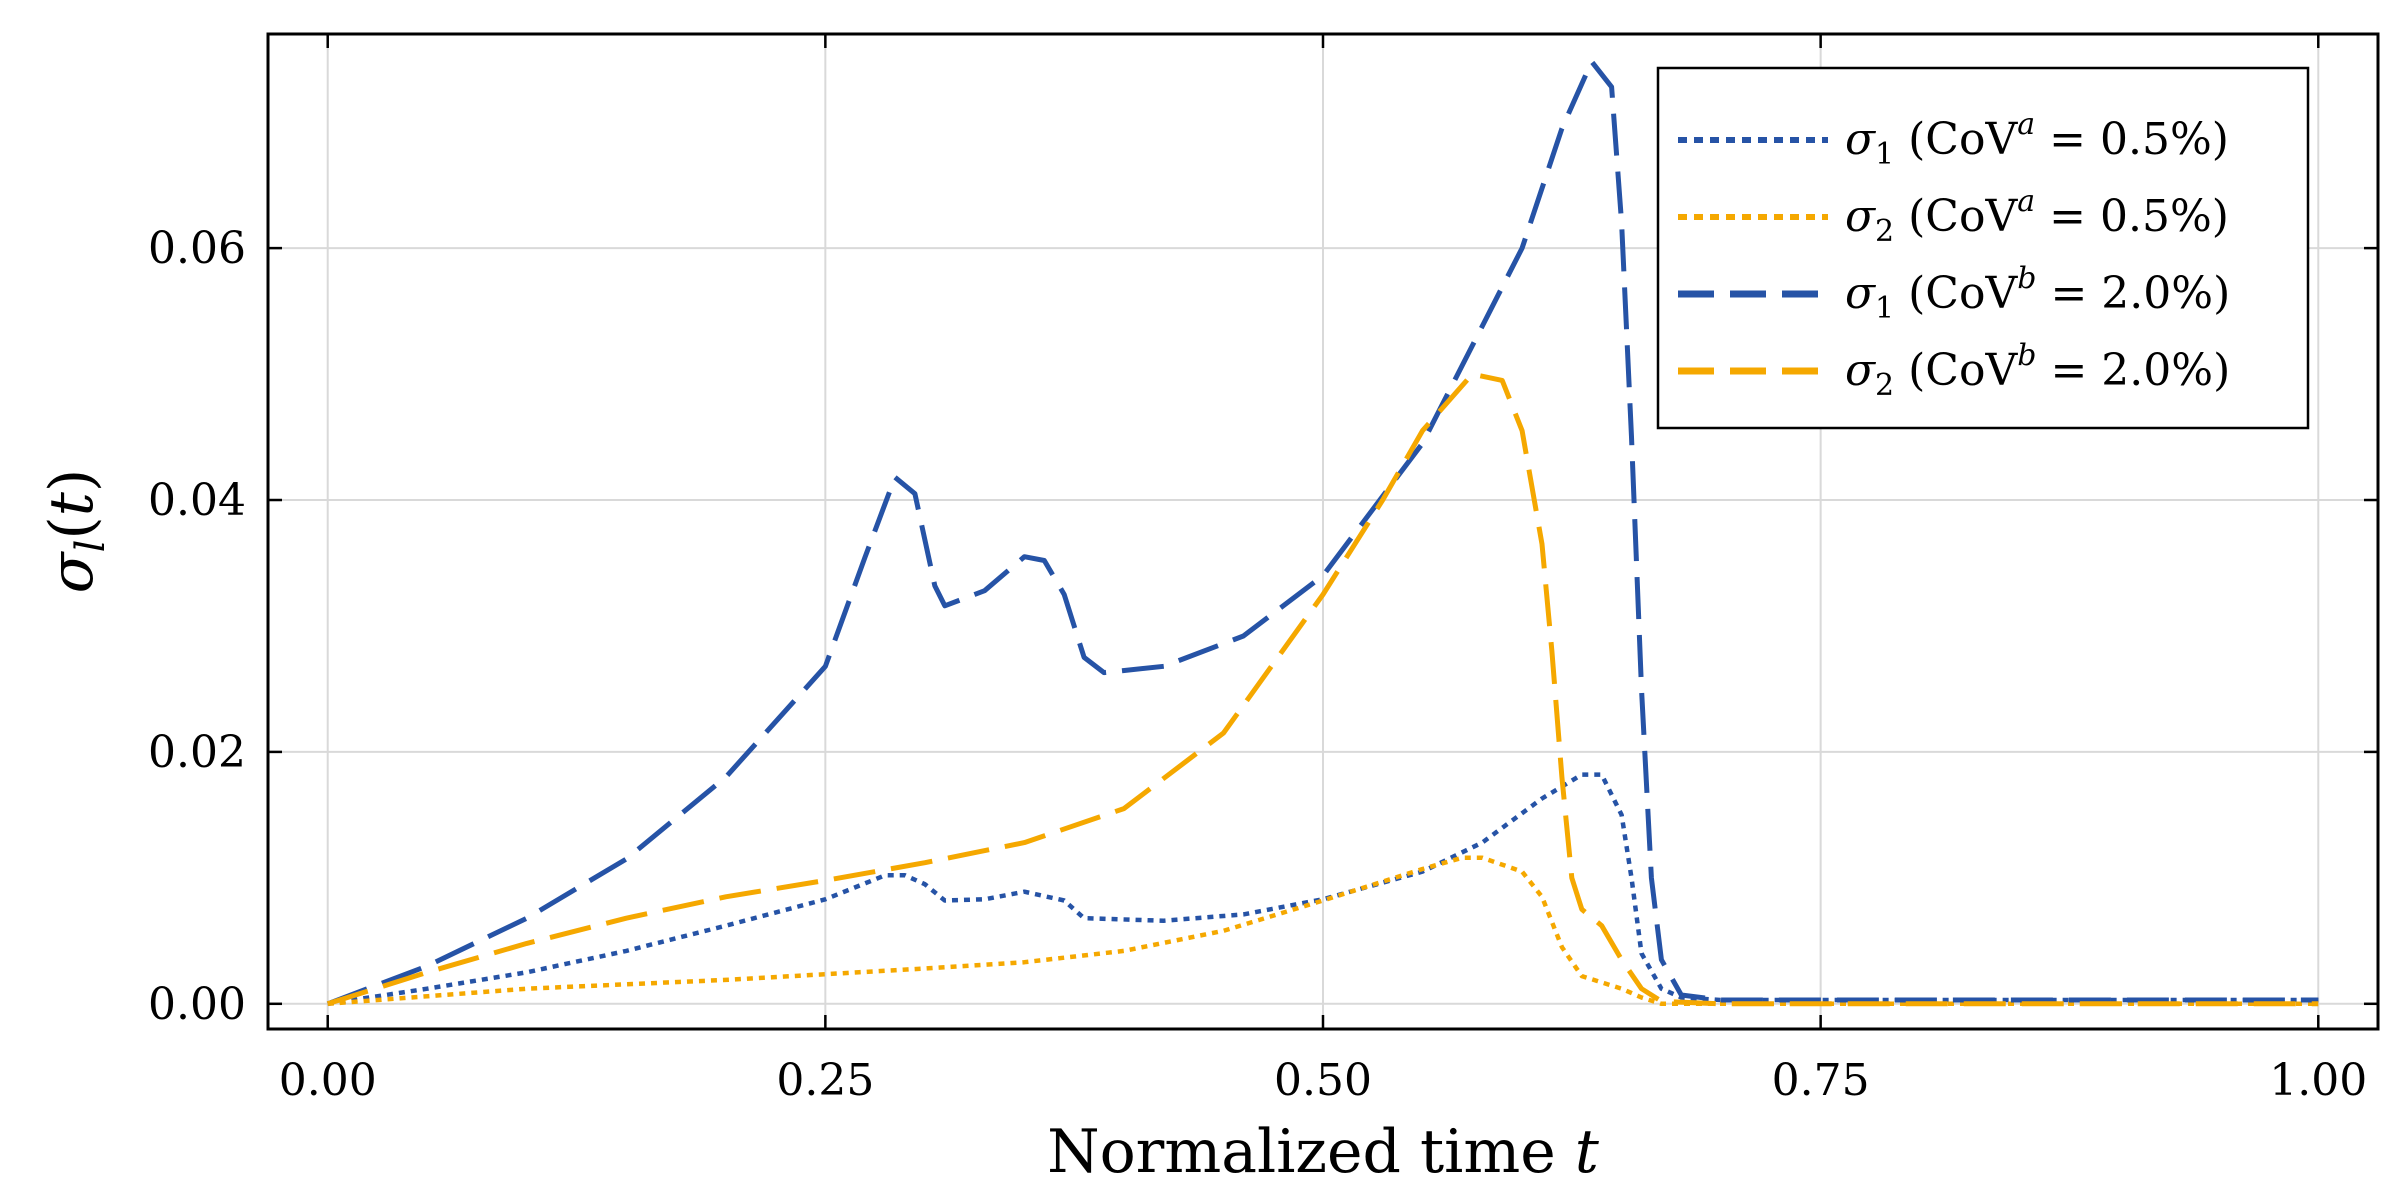 The width and height of the screenshot is (2400, 1200). Describe the element at coordinates (197, 1004) in the screenshot. I see `y-tick-label: 0.00` at that location.